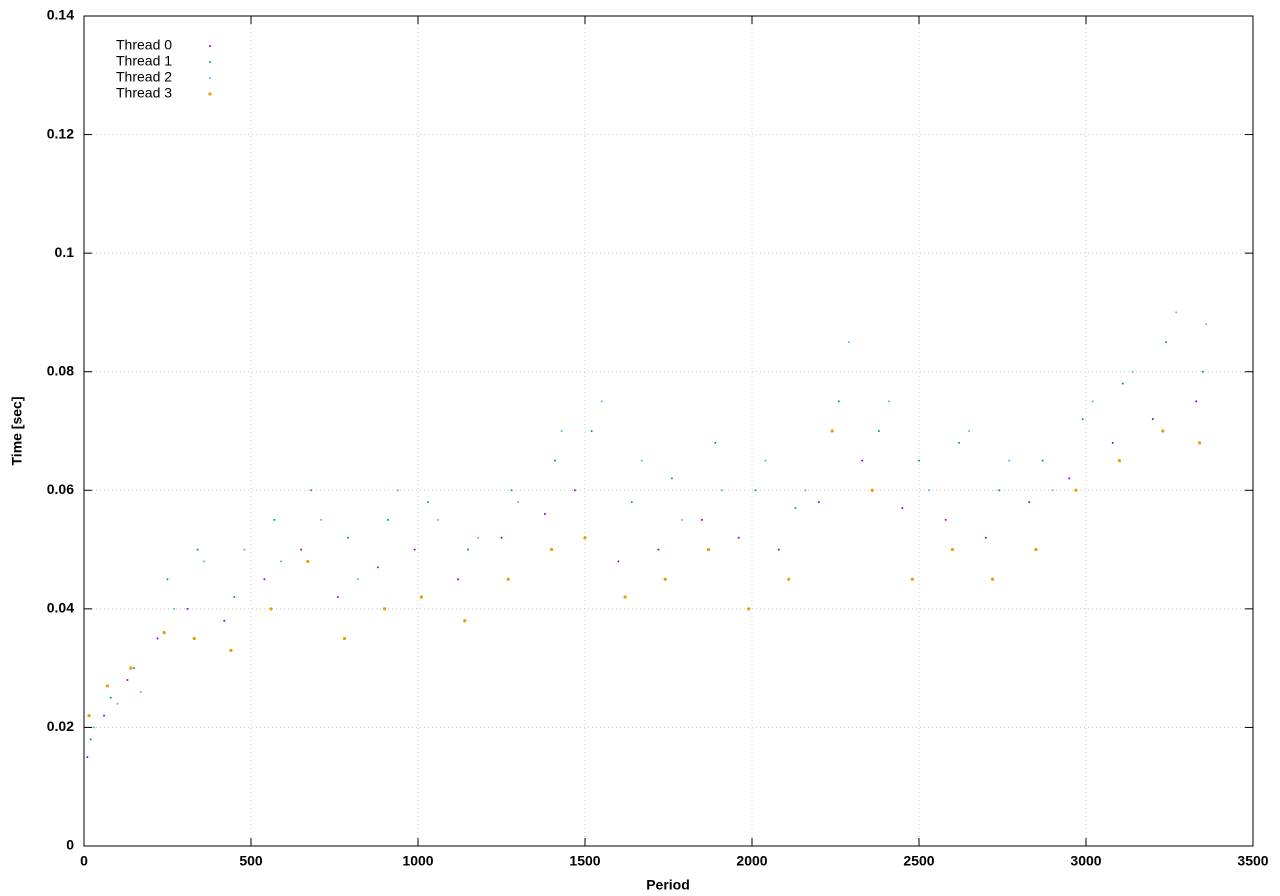  Describe the element at coordinates (60, 15) in the screenshot. I see `y-tick-label: 0.14` at that location.